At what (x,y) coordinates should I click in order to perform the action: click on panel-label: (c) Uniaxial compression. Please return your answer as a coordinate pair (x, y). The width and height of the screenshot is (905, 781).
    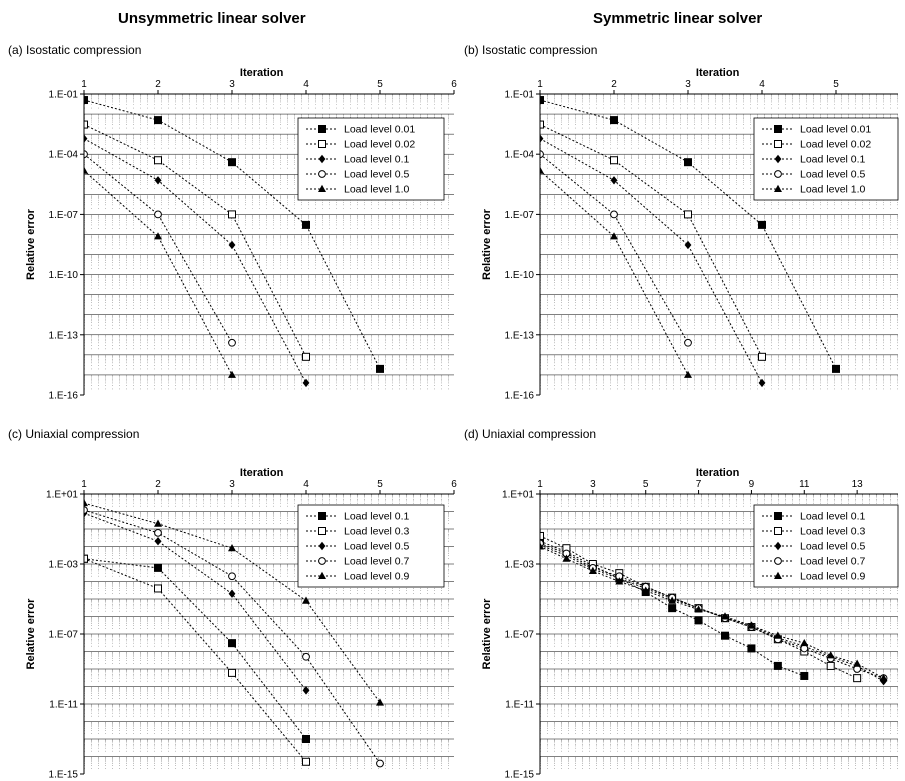
    Looking at the image, I should click on (73, 434).